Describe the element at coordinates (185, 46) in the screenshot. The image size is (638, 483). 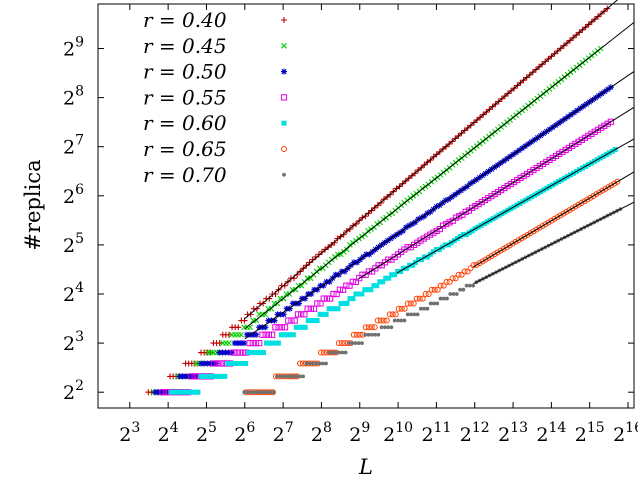
I see `legend-label: r = 0.45` at that location.